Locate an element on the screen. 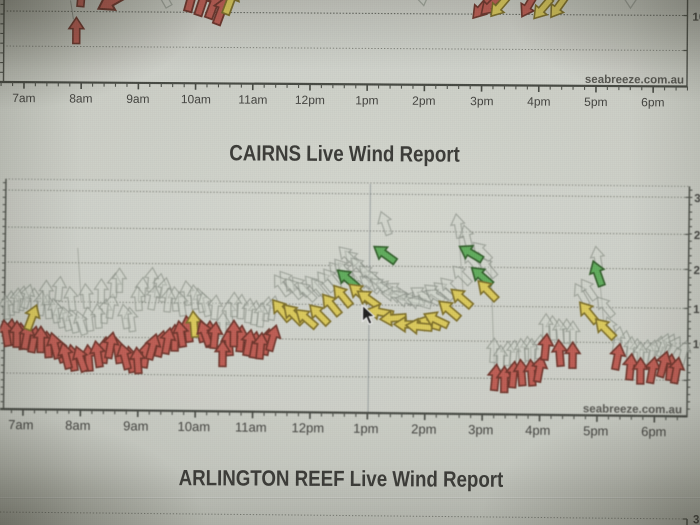 The image size is (700, 525). svg-text: 25 is located at coordinates (697, 236).